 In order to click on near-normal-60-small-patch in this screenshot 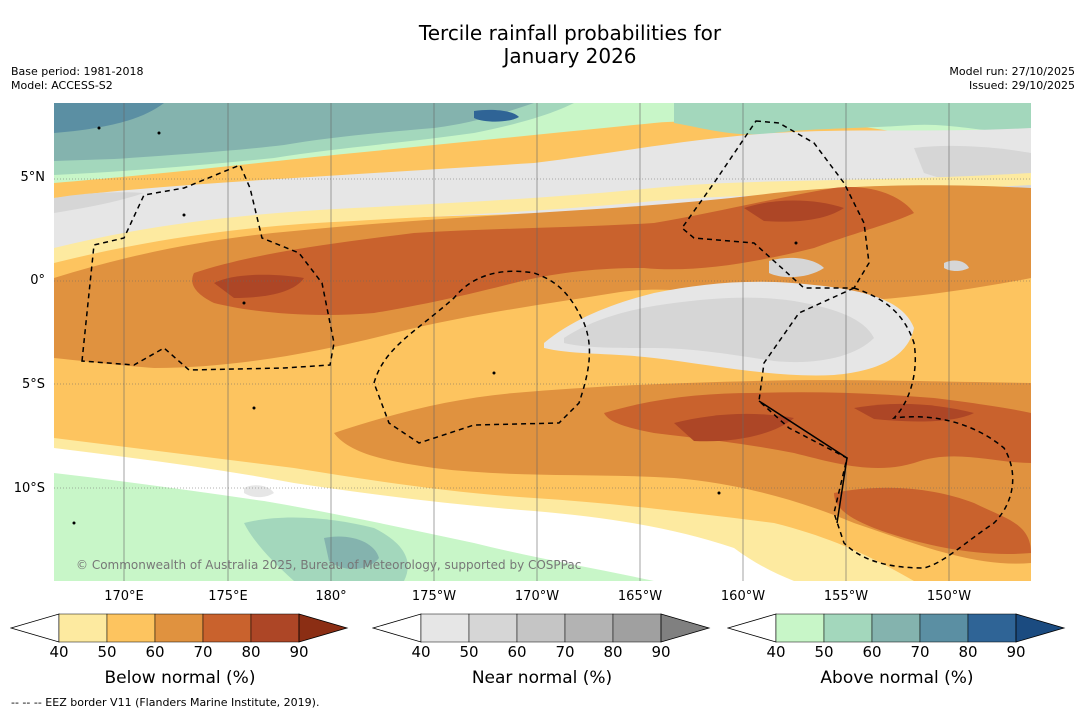, I will do `click(796, 267)`.